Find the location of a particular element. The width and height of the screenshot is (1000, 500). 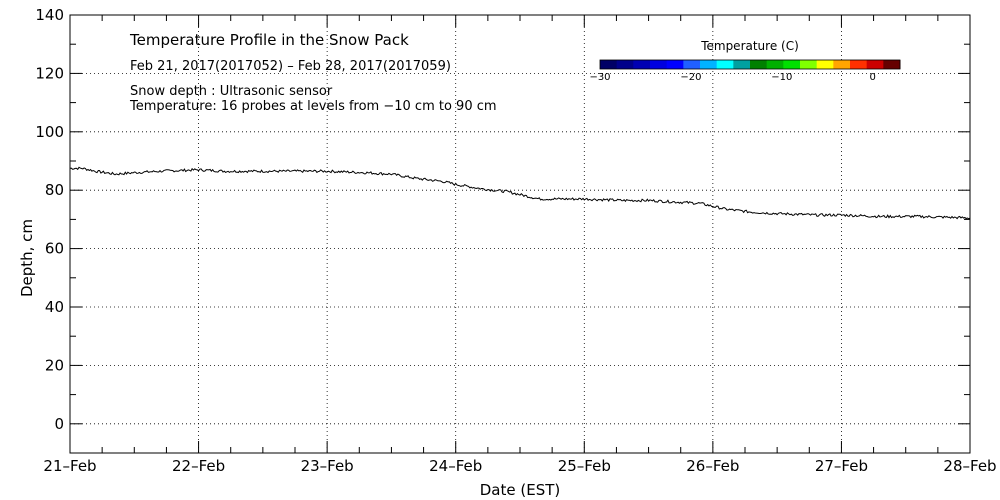

series-layer is located at coordinates (520, 193).